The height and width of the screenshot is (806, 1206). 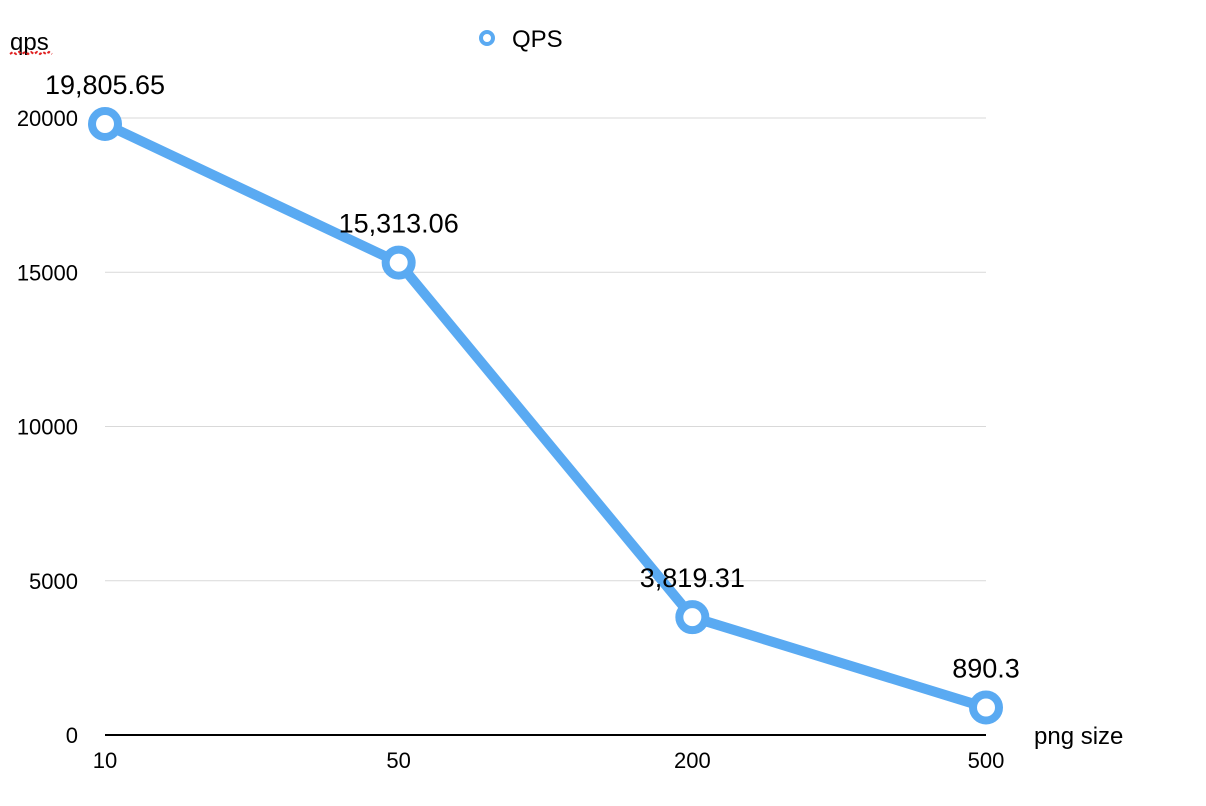 I want to click on y-tick-label: 20000, so click(x=47, y=118).